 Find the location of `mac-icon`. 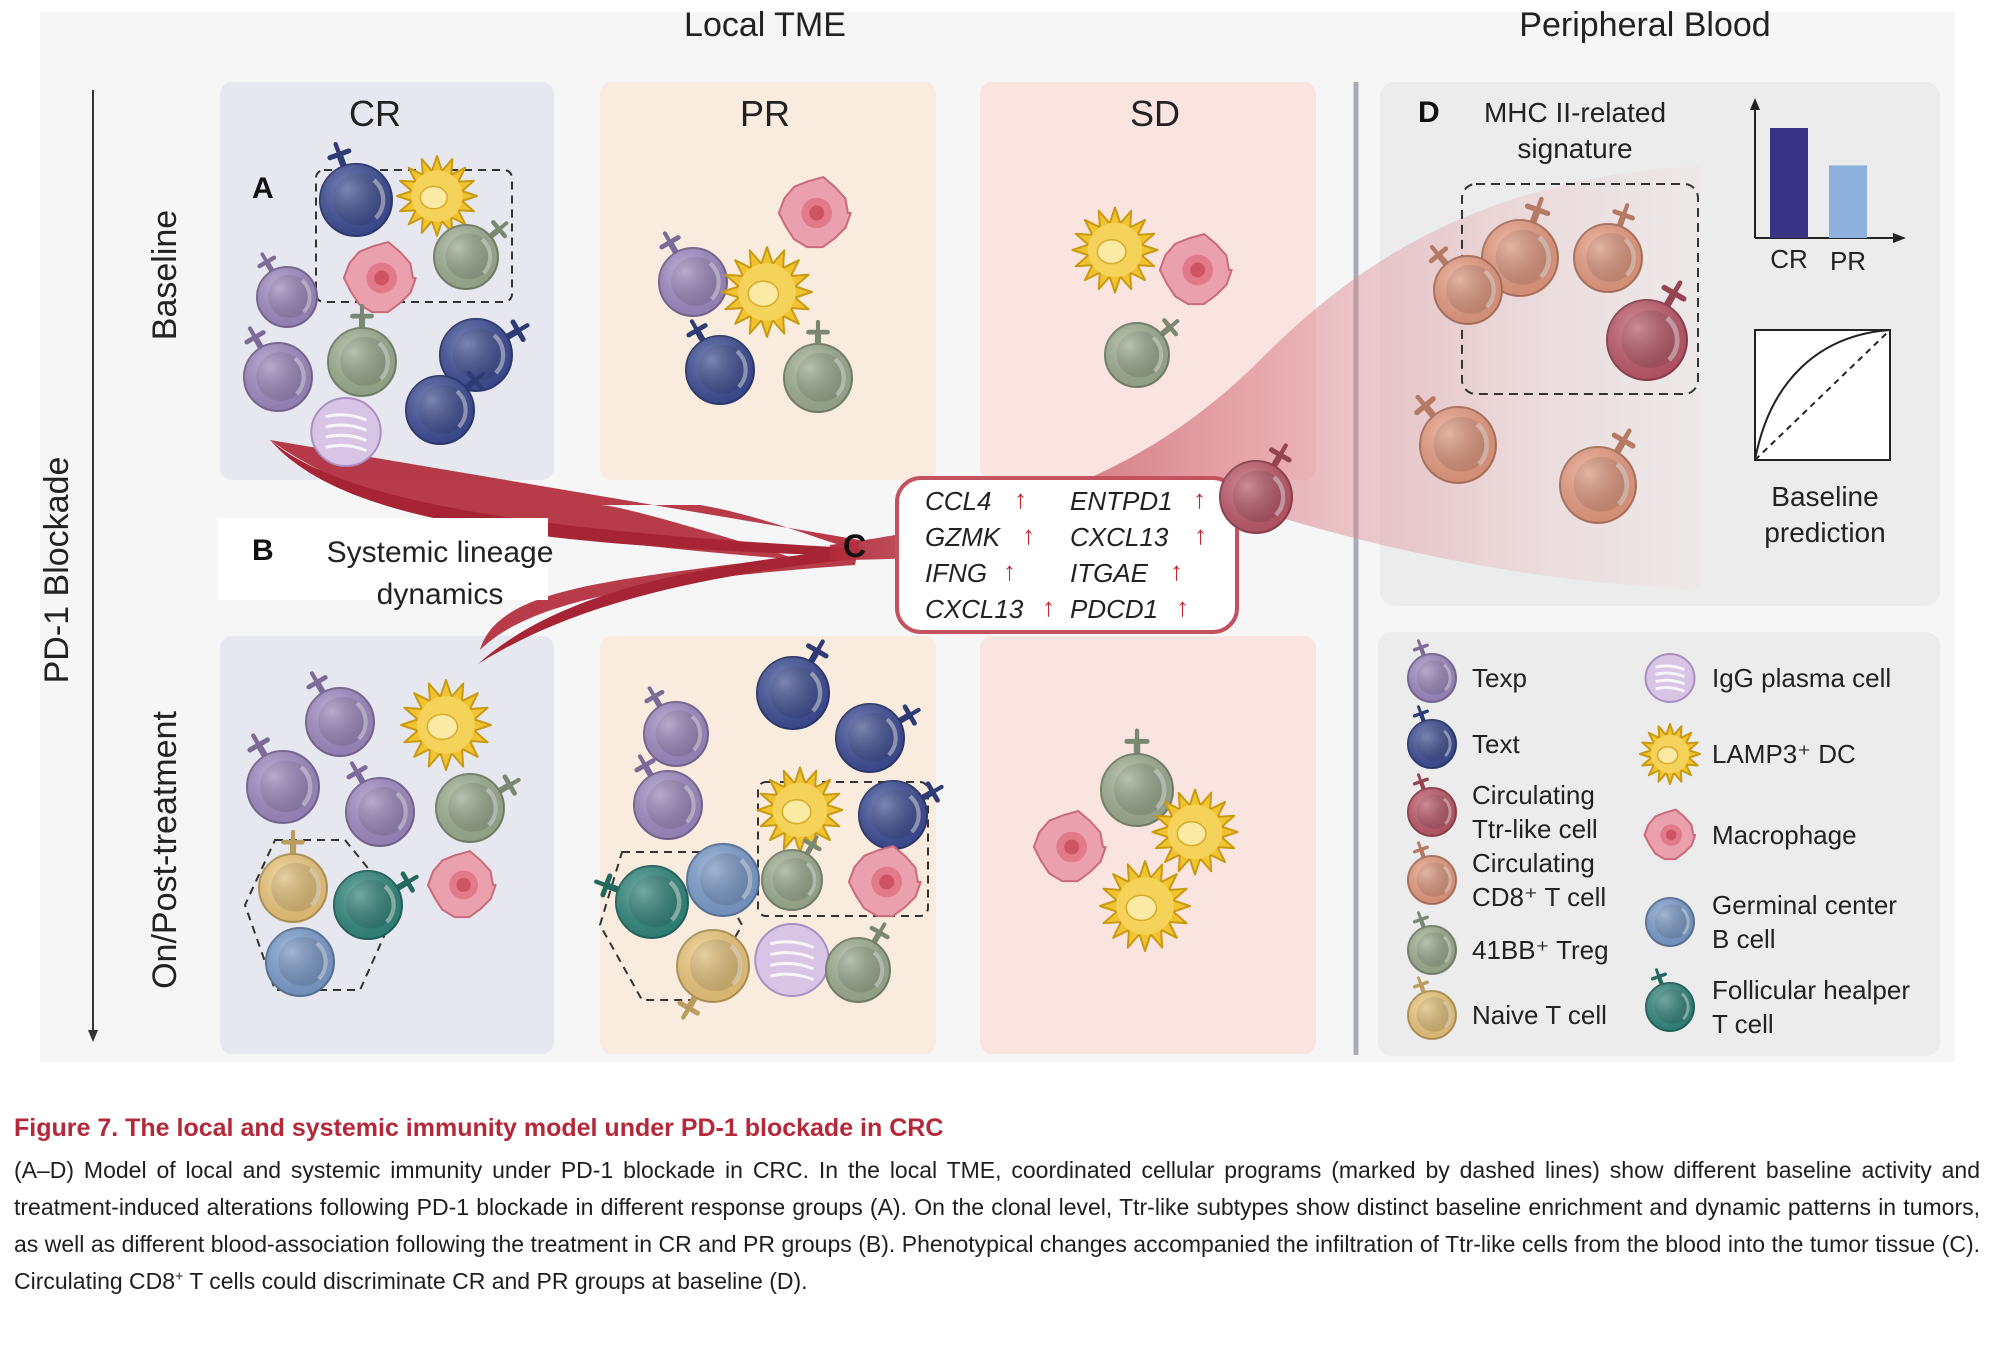

mac-icon is located at coordinates (1670, 834).